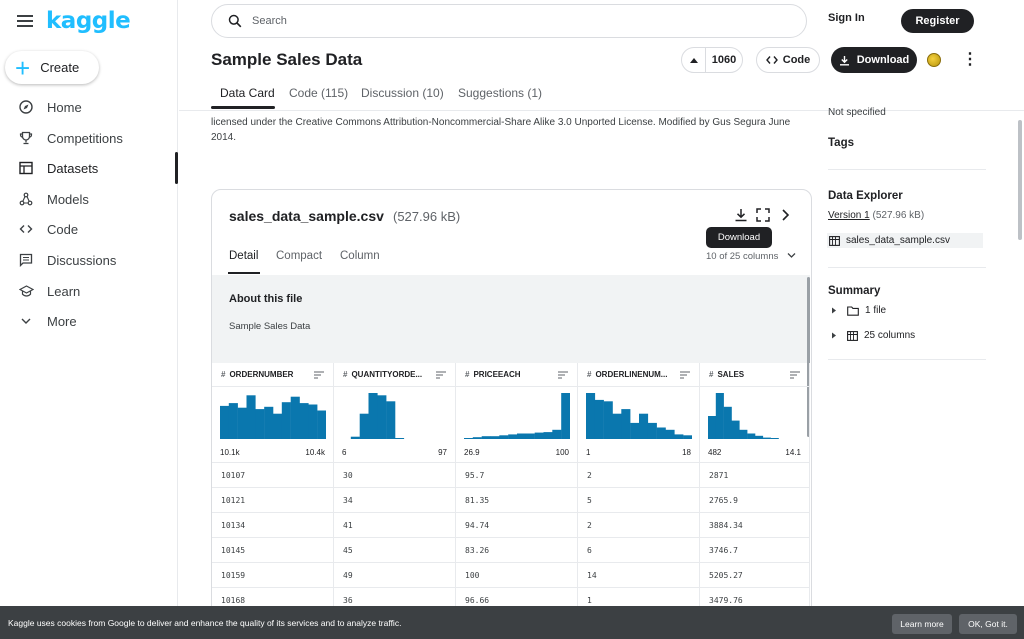  I want to click on table-cell: 5, so click(639, 500).